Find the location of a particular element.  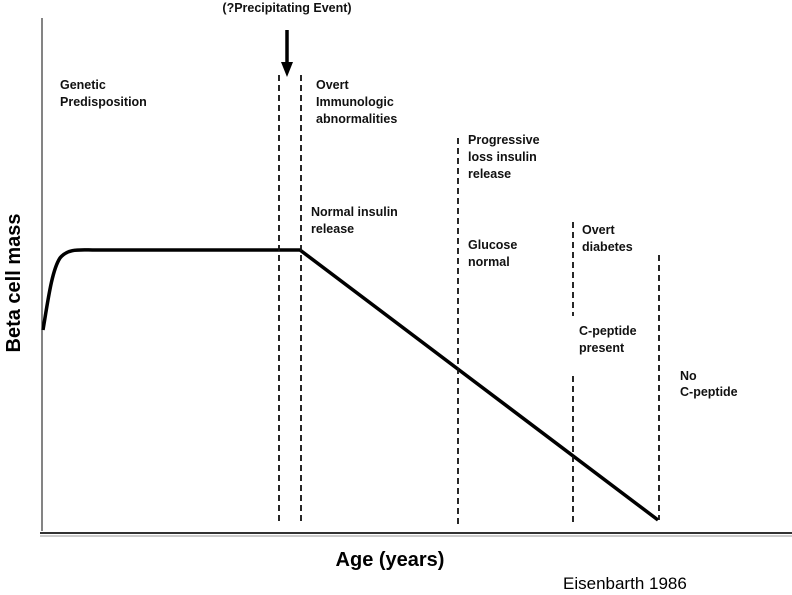

stage-line-text: Progressive is located at coordinates (504, 140).